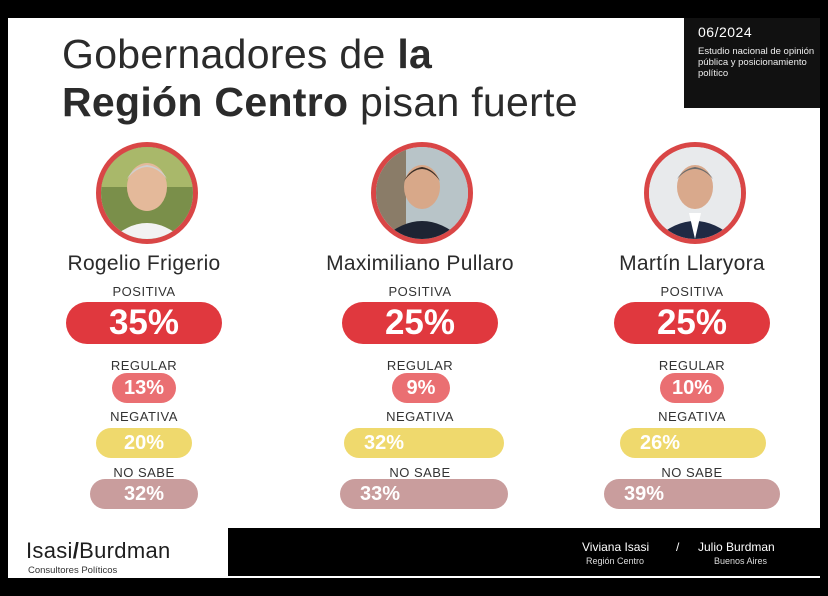 The height and width of the screenshot is (596, 828). What do you see at coordinates (125, 550) in the screenshot?
I see `brand-right: Burdman` at bounding box center [125, 550].